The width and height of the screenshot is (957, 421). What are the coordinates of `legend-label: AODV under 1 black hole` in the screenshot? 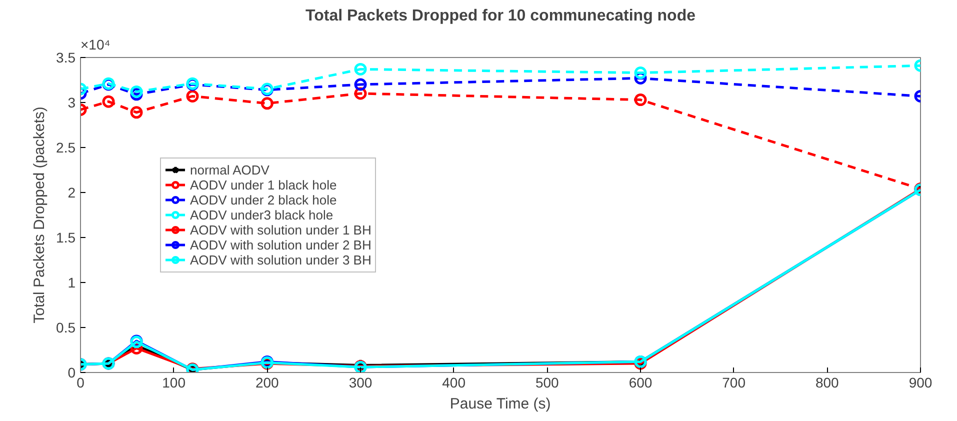 It's located at (263, 184).